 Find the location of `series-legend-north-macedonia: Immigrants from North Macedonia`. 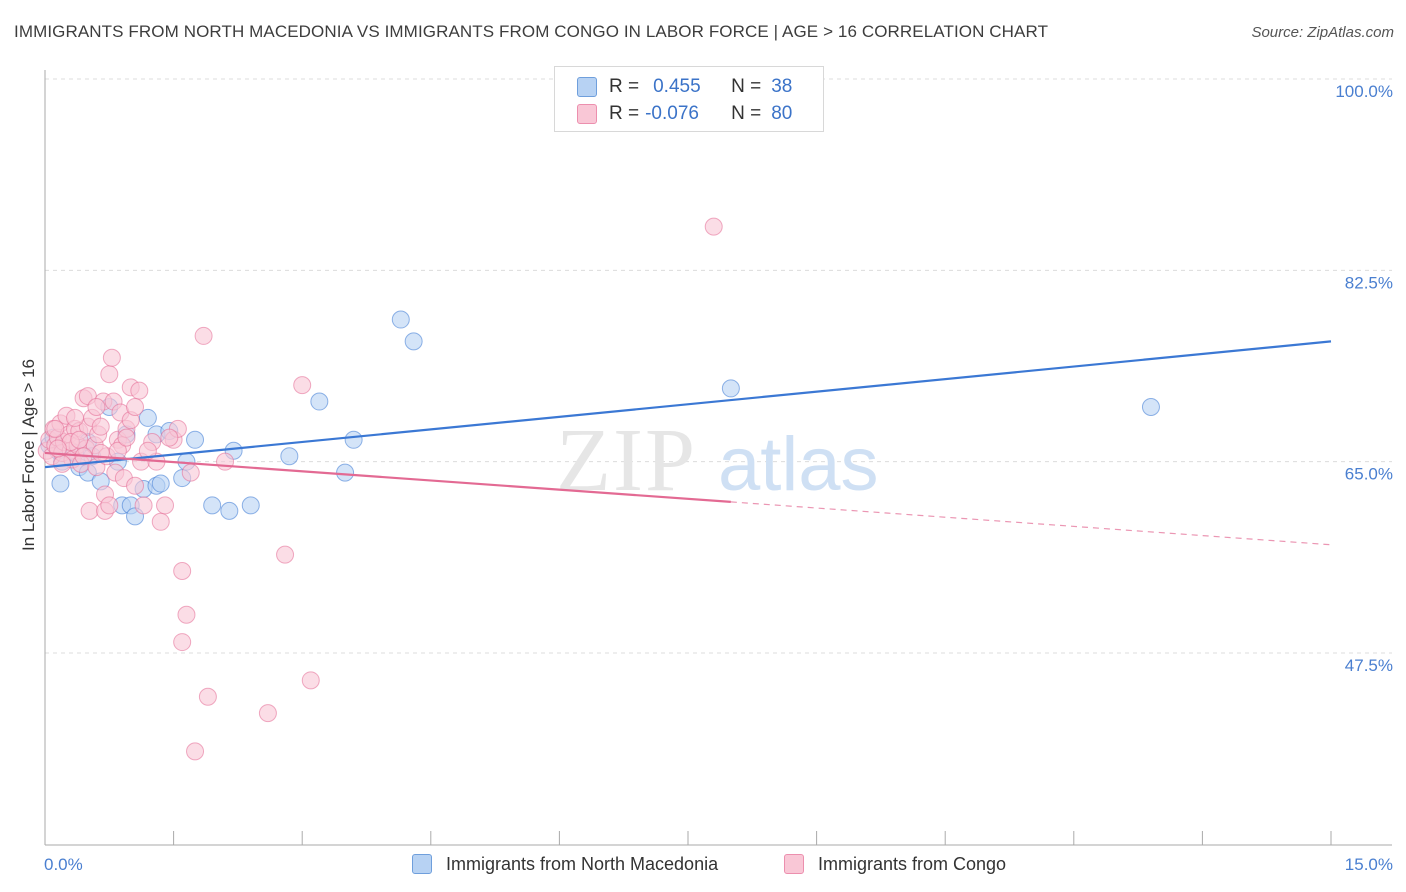

series-legend-north-macedonia: Immigrants from North Macedonia is located at coordinates (565, 864).